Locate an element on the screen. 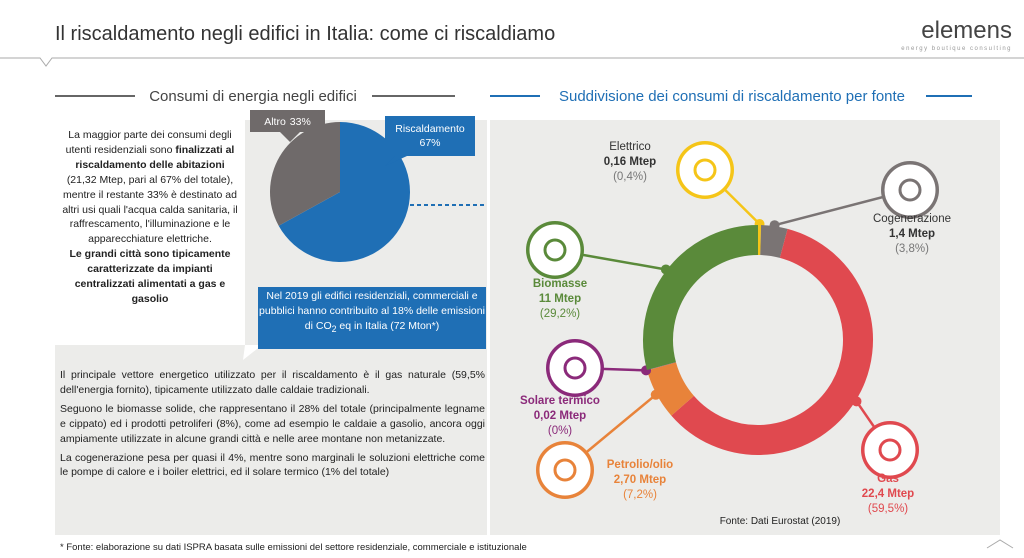 The height and width of the screenshot is (558, 1024). value-label: 11 Mtep is located at coordinates (560, 299).